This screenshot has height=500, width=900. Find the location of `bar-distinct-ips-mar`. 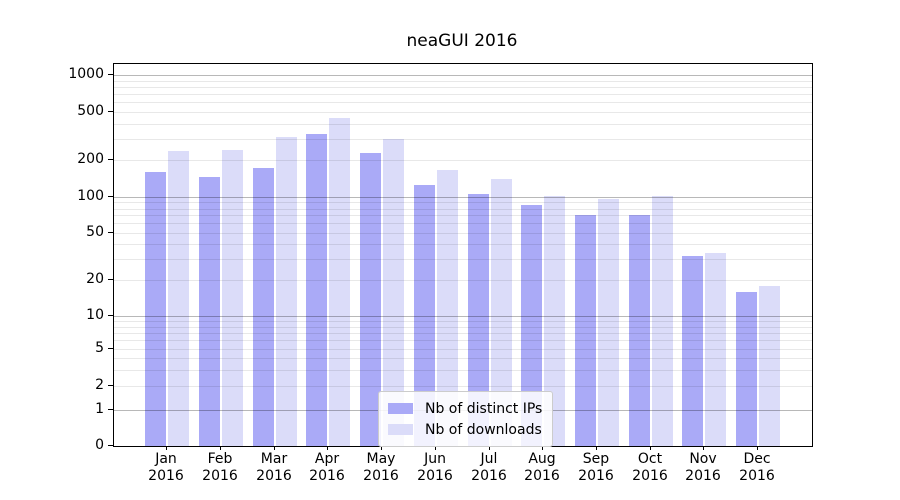

bar-distinct-ips-mar is located at coordinates (263, 307).